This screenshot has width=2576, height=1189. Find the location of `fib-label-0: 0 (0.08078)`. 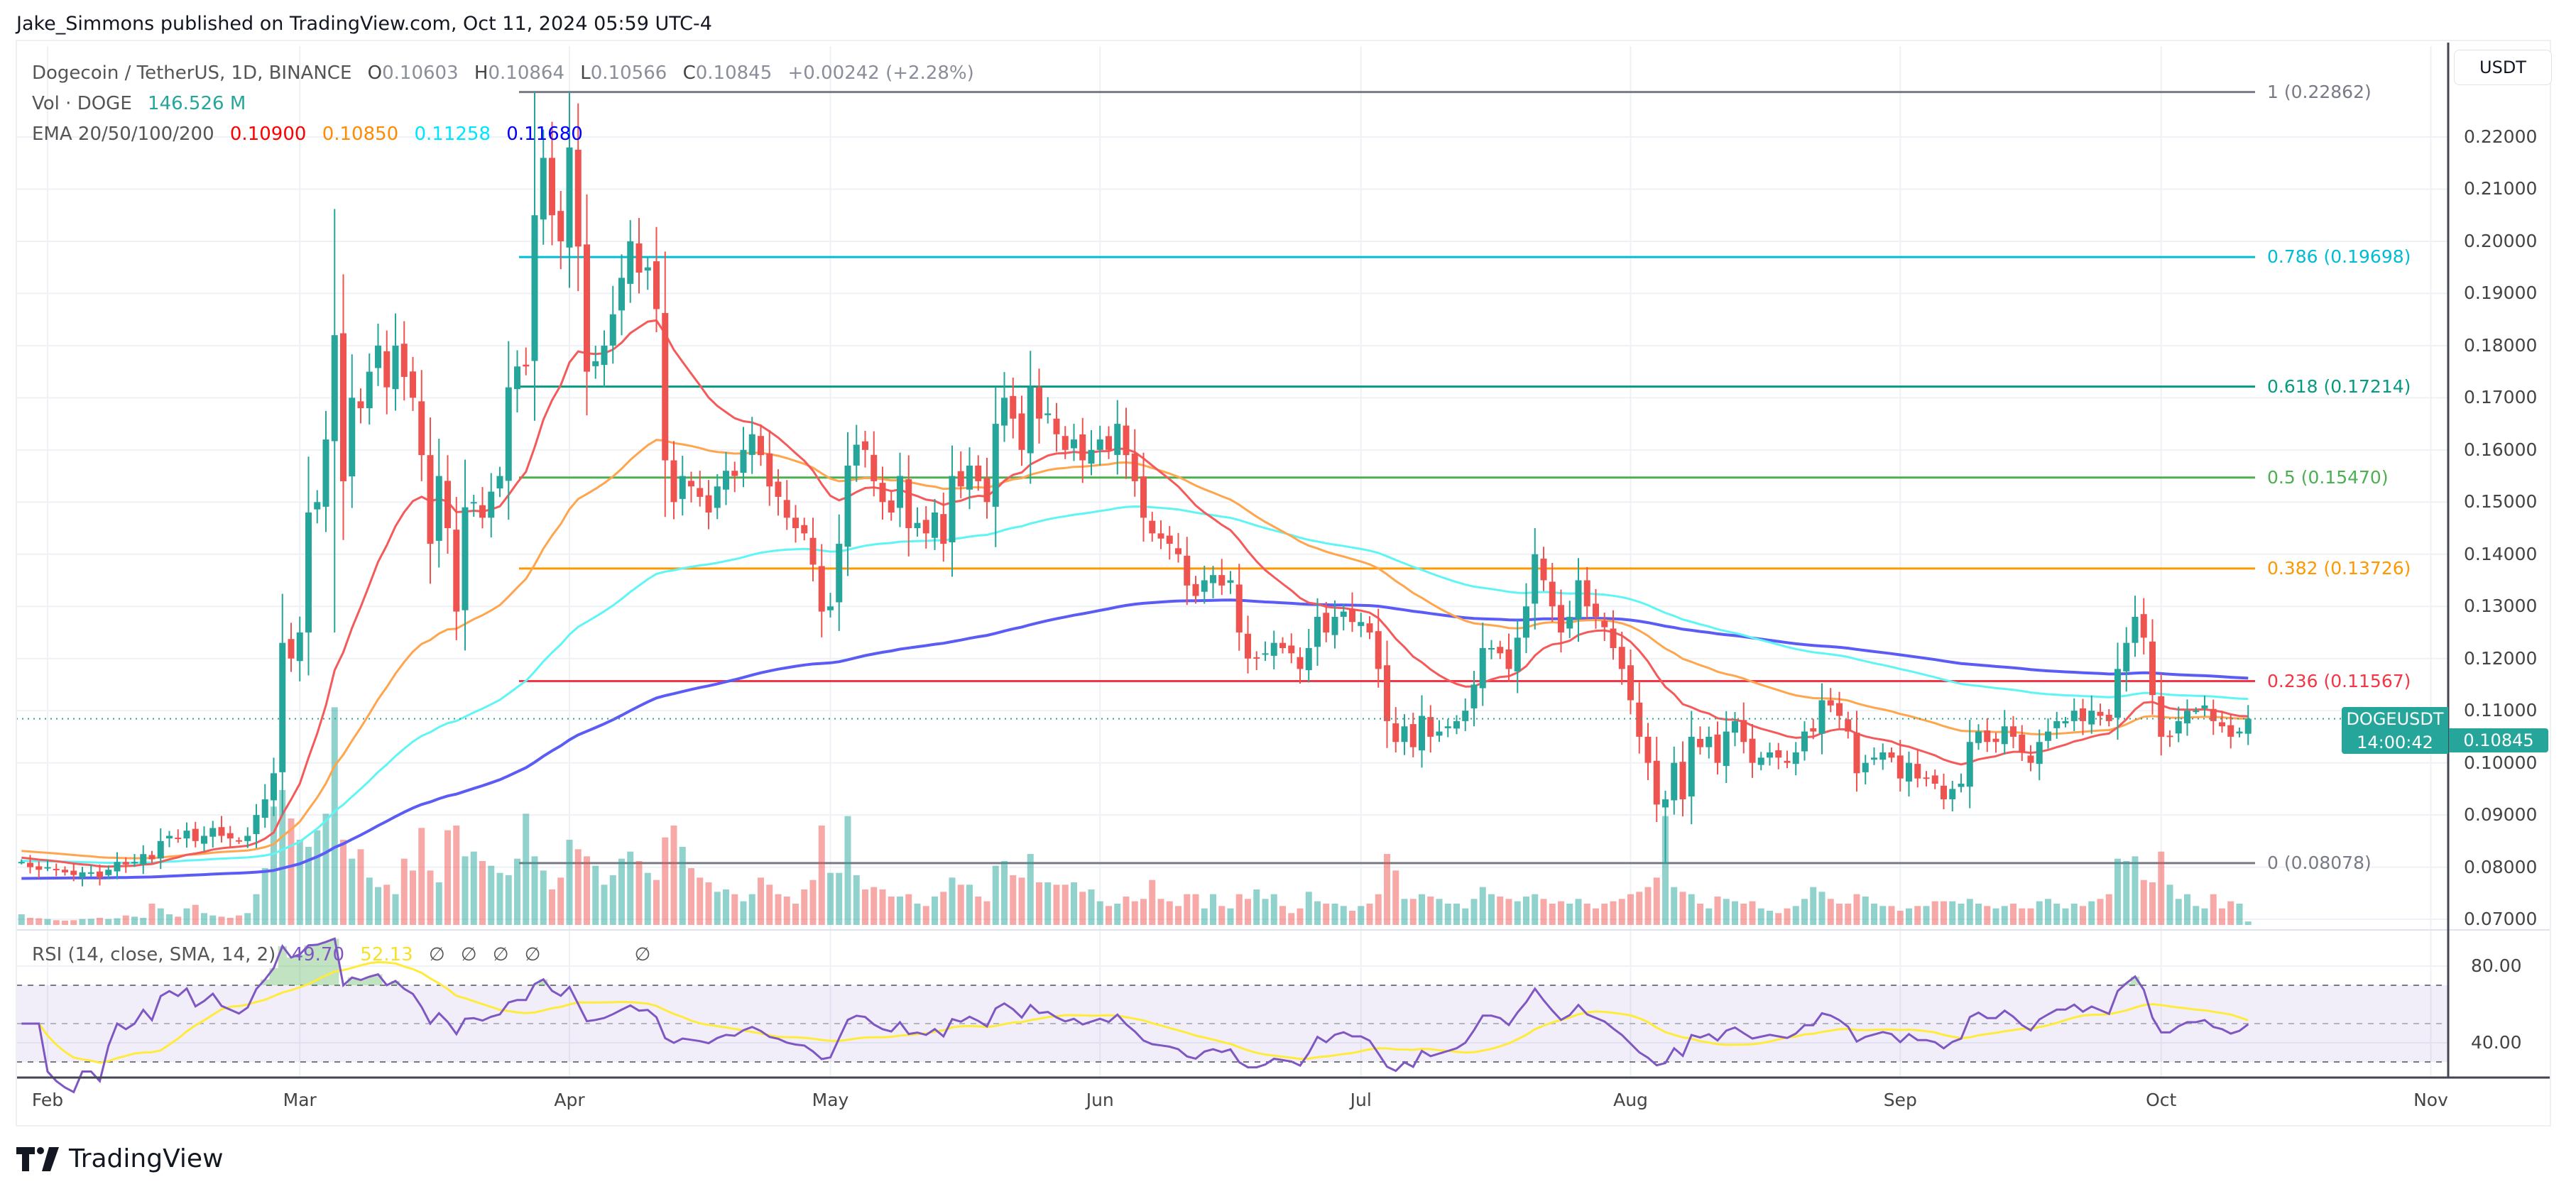

fib-label-0: 0 (0.08078) is located at coordinates (2319, 863).